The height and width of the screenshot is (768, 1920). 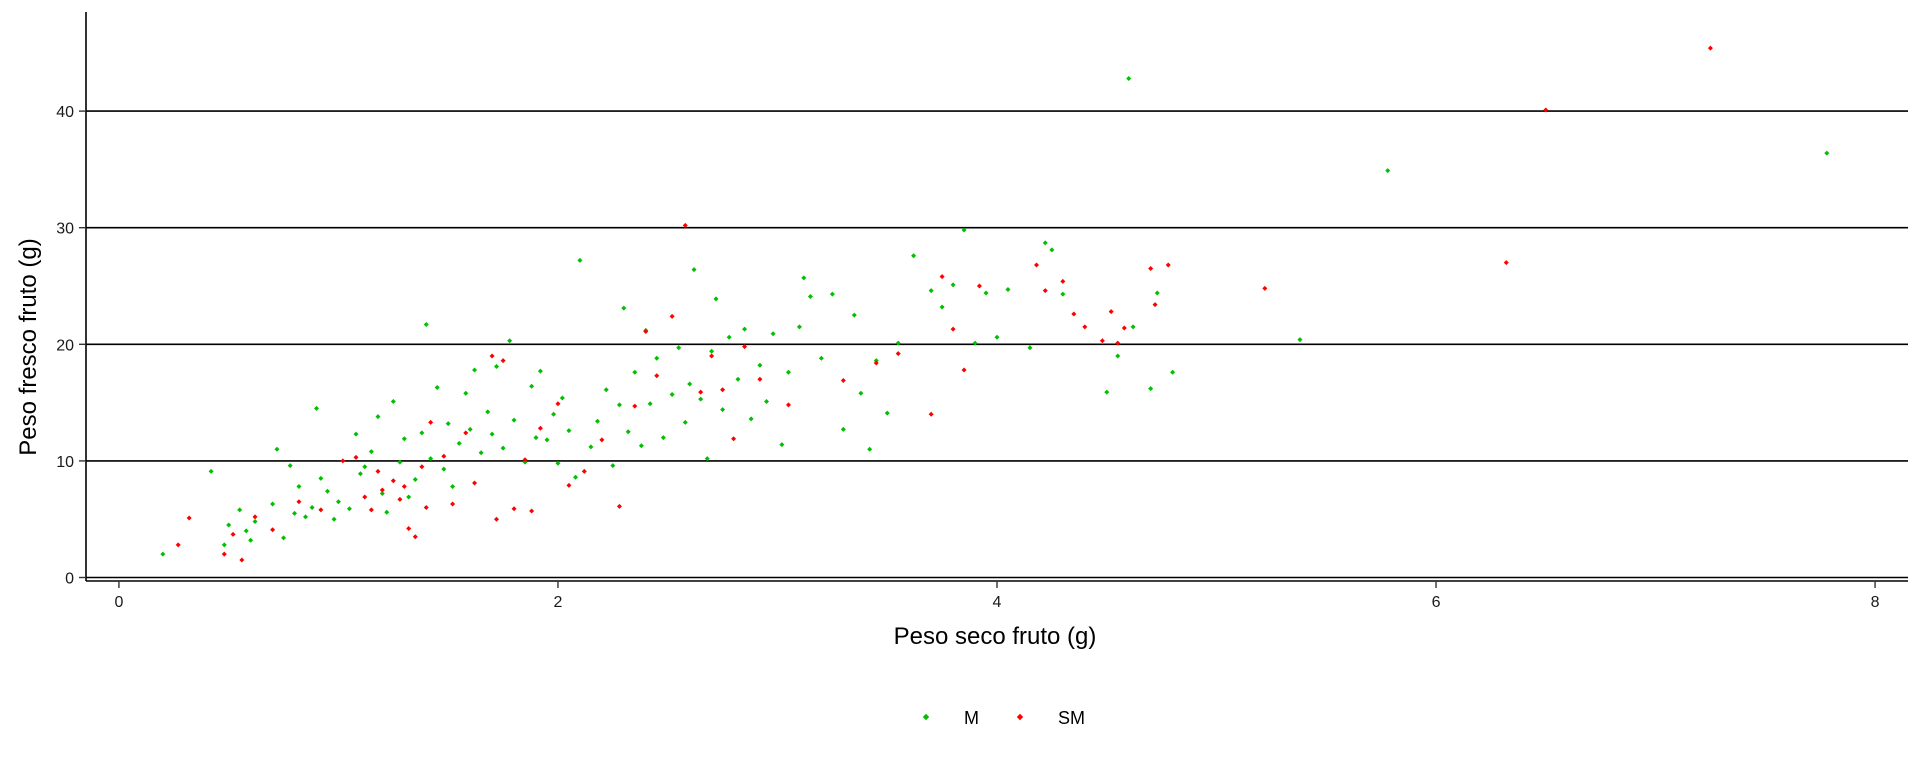 What do you see at coordinates (65, 345) in the screenshot?
I see `y-tick-label-2: 20` at bounding box center [65, 345].